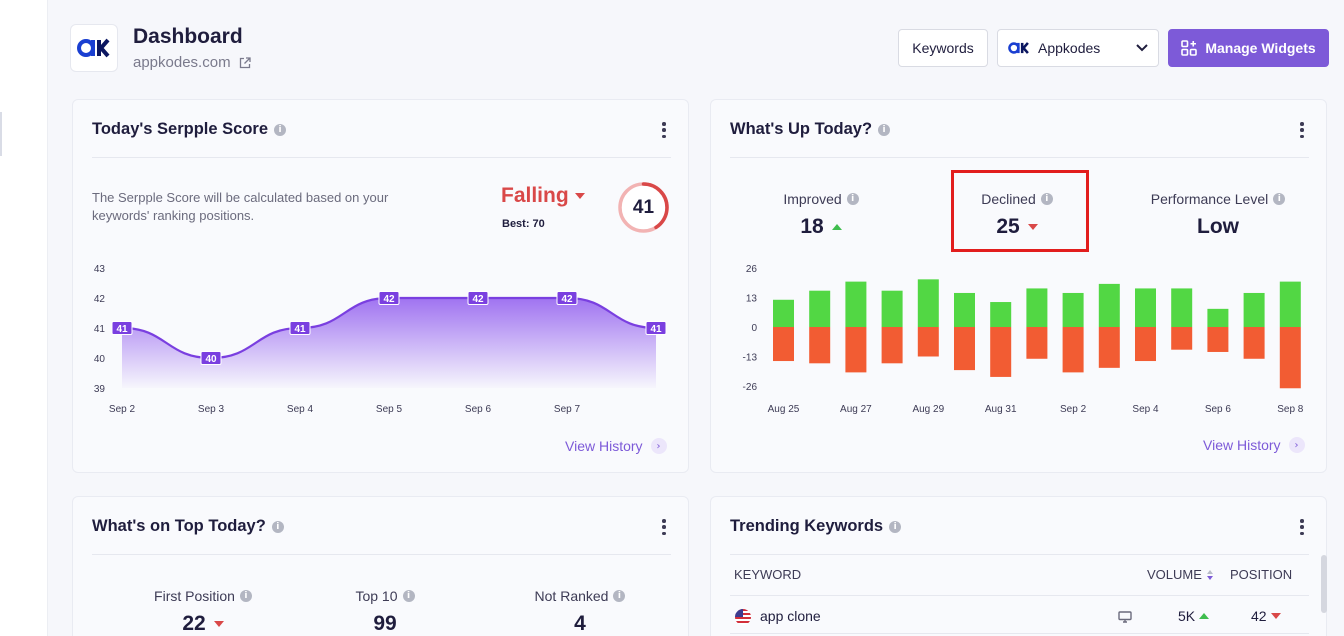 The width and height of the screenshot is (1344, 636). What do you see at coordinates (658, 446) in the screenshot?
I see `chevron-right-icon: ›` at bounding box center [658, 446].